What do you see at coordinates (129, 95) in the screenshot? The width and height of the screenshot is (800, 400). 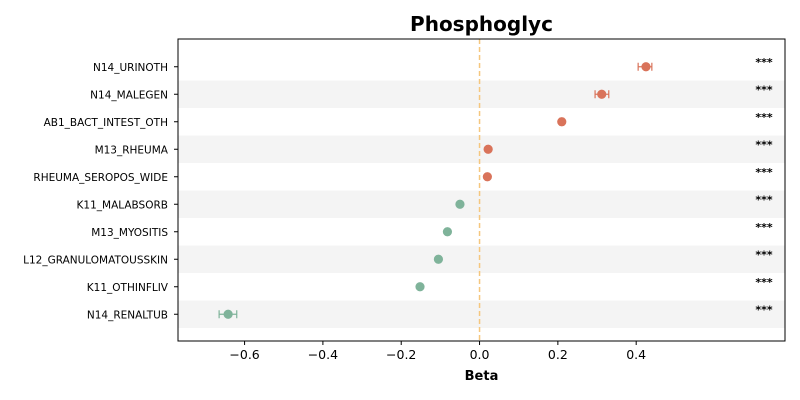 I see `category-label: N14_MALEGEN` at bounding box center [129, 95].